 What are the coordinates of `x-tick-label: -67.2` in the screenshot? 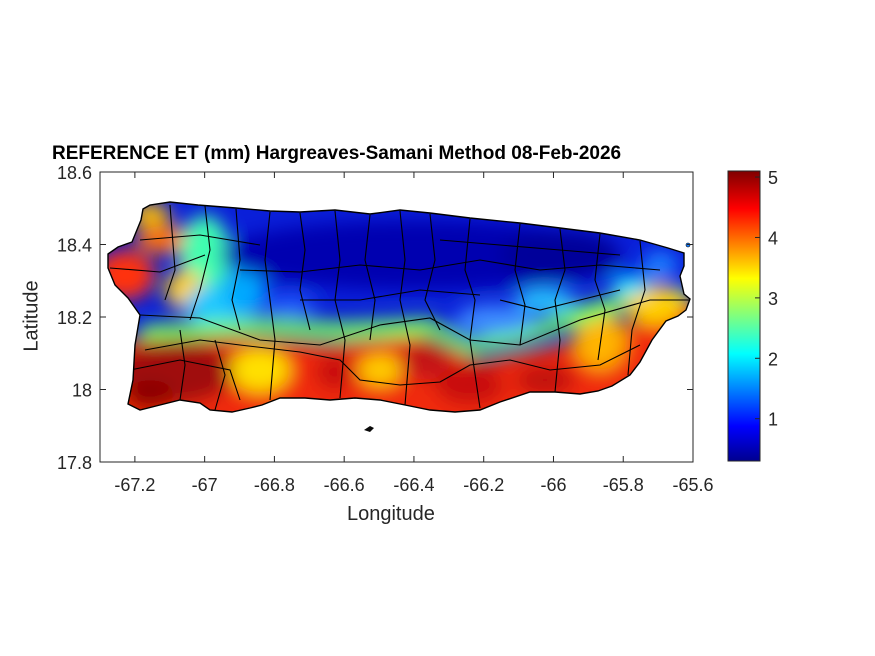 It's located at (134, 485).